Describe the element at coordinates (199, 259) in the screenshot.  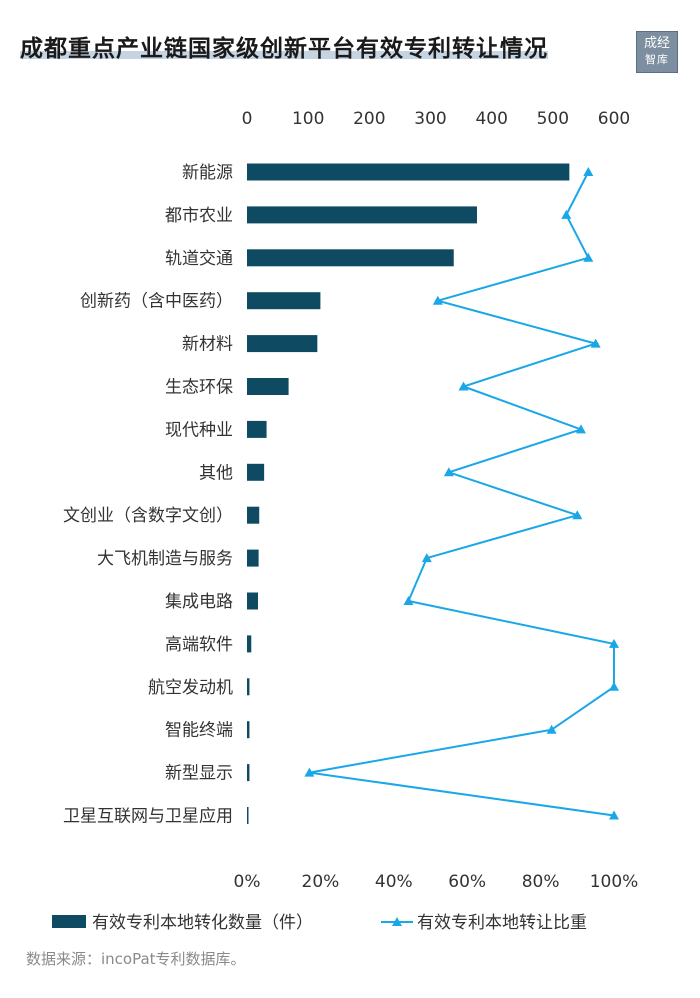
I see `category-label: 轨道交通` at that location.